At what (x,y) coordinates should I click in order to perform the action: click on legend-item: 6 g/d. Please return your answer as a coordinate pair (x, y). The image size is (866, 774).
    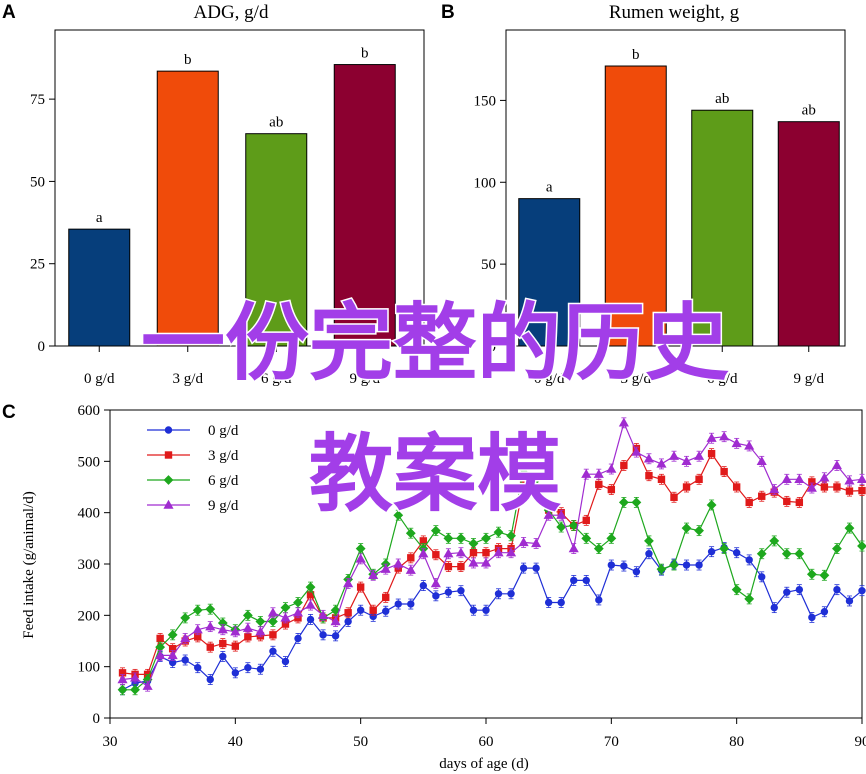
    Looking at the image, I should click on (193, 481).